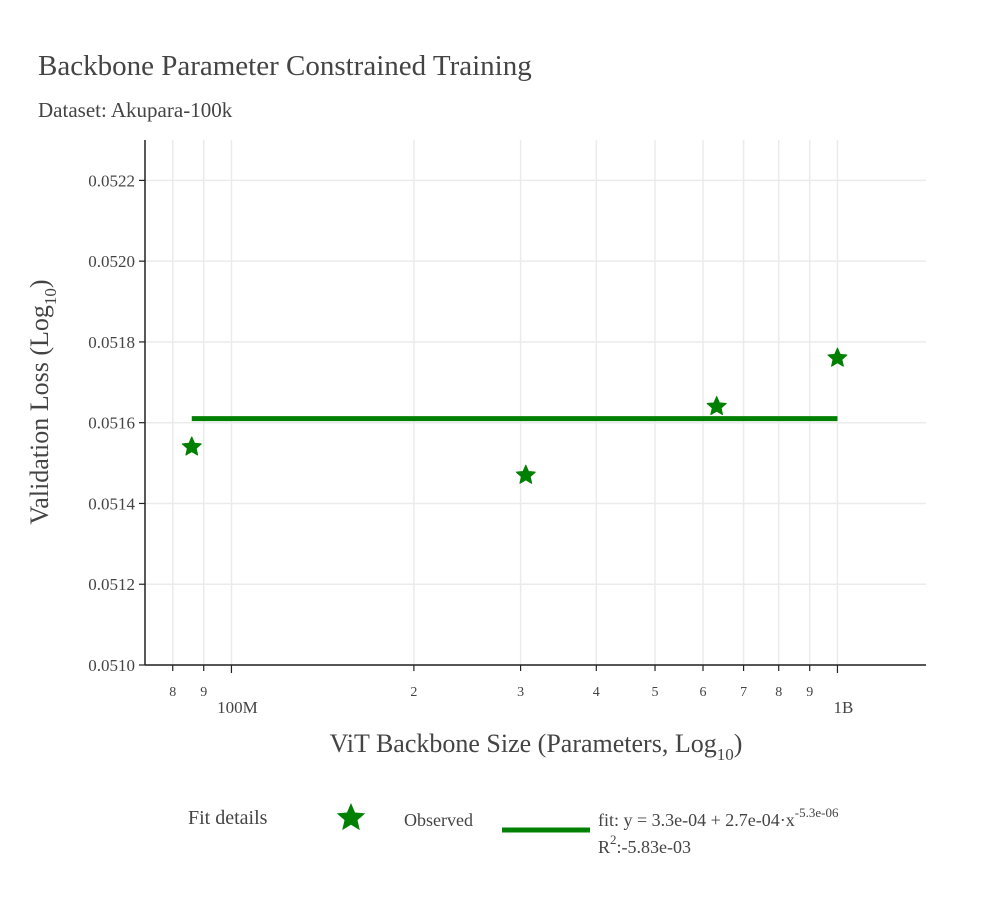  What do you see at coordinates (413, 692) in the screenshot?
I see `x-minor-tick-label: 2` at bounding box center [413, 692].